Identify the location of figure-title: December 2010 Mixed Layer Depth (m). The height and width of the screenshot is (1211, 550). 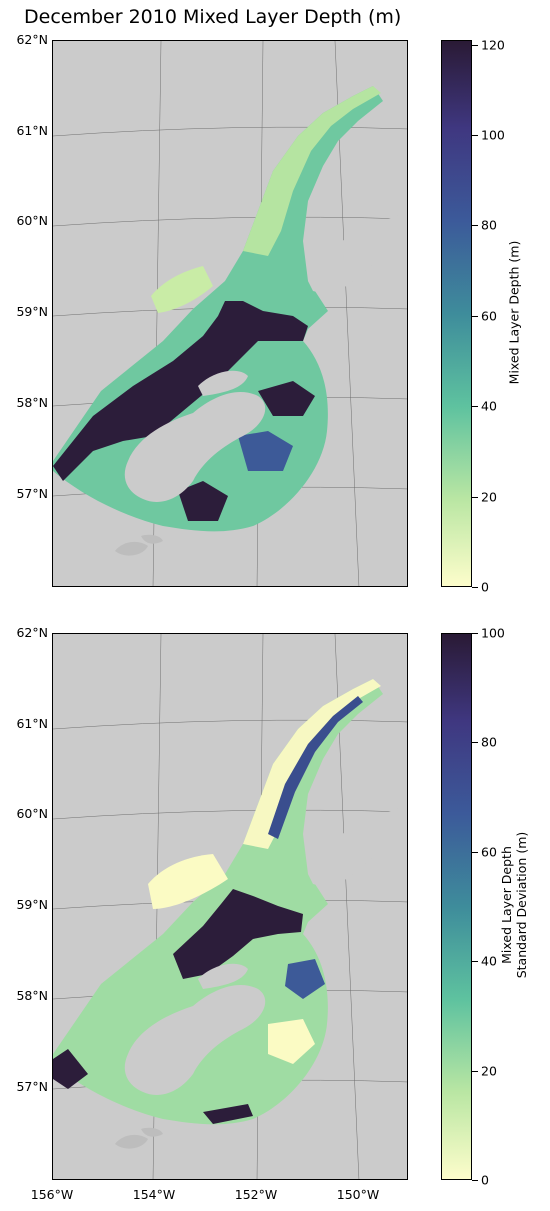
(213, 17).